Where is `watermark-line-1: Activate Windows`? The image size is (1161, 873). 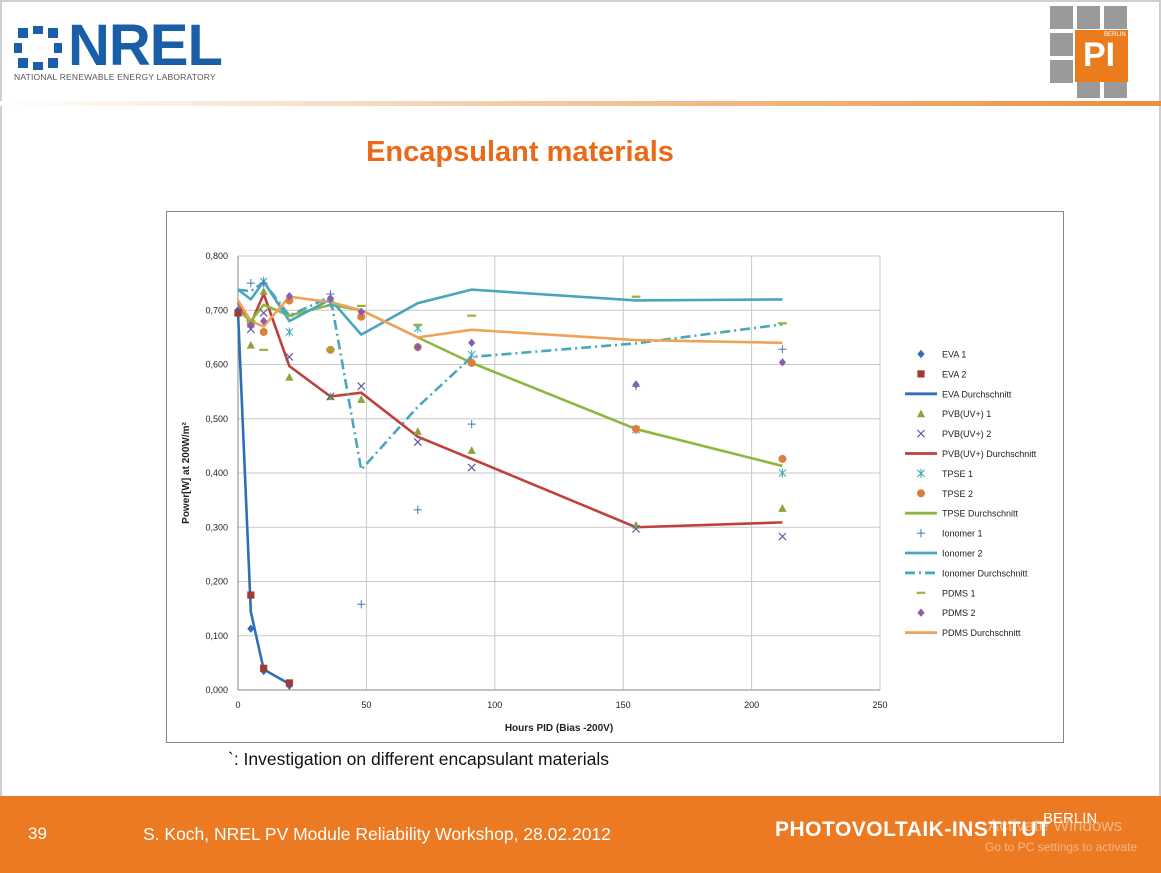 watermark-line-1: Activate Windows is located at coordinates (1055, 825).